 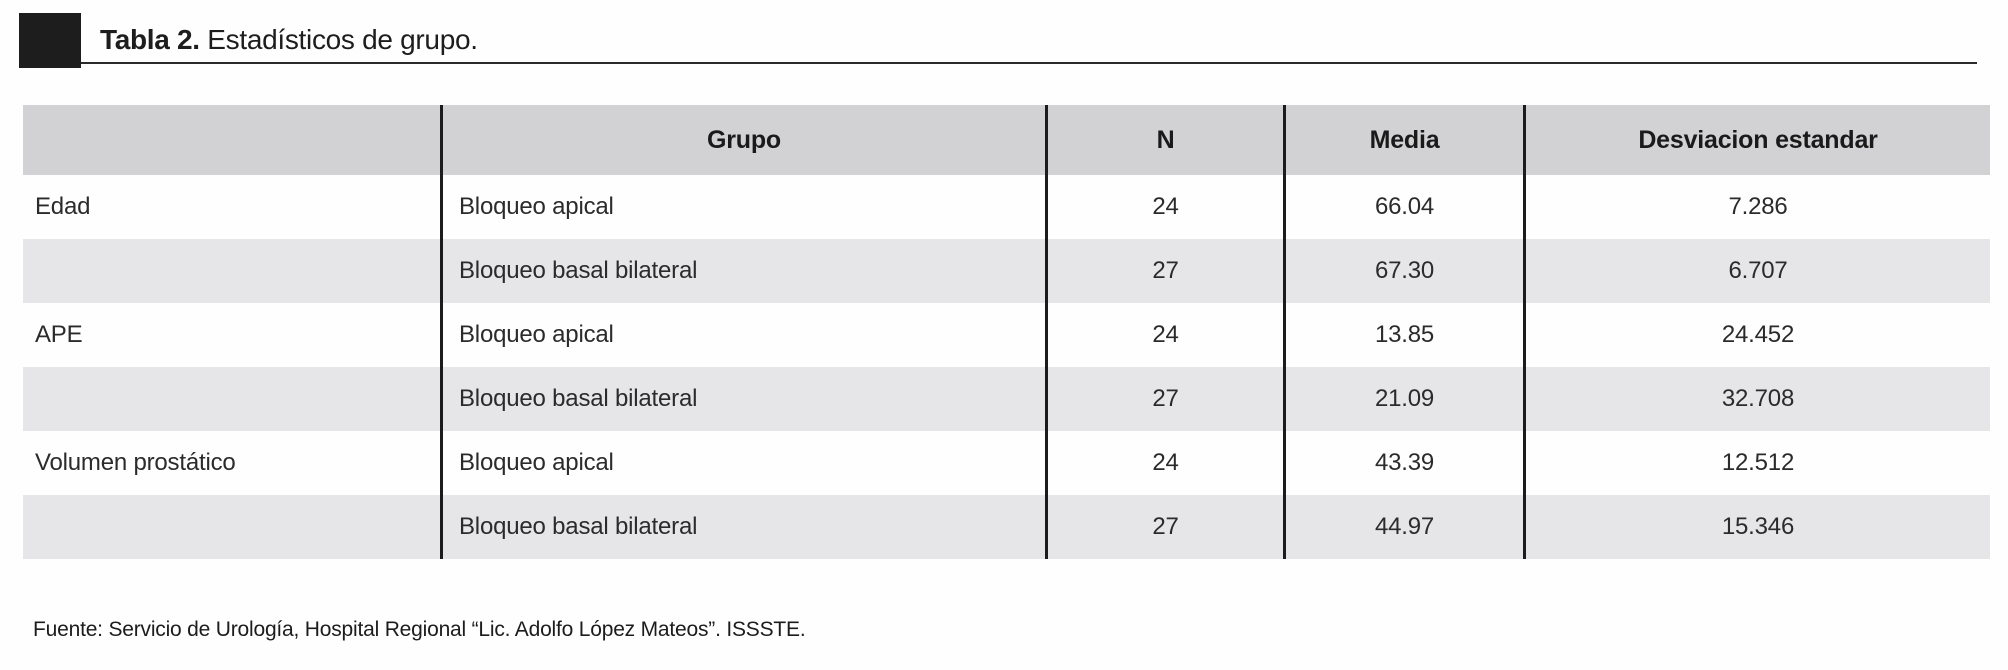 What do you see at coordinates (1756, 335) in the screenshot?
I see `cell-sd: 24.452` at bounding box center [1756, 335].